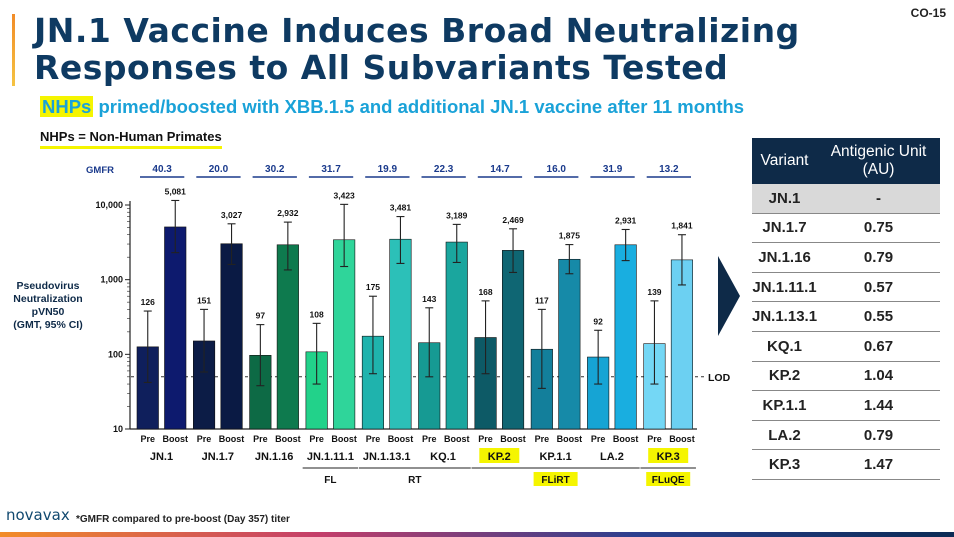  What do you see at coordinates (444, 169) in the screenshot?
I see `gmfr-value: 22.3` at bounding box center [444, 169].